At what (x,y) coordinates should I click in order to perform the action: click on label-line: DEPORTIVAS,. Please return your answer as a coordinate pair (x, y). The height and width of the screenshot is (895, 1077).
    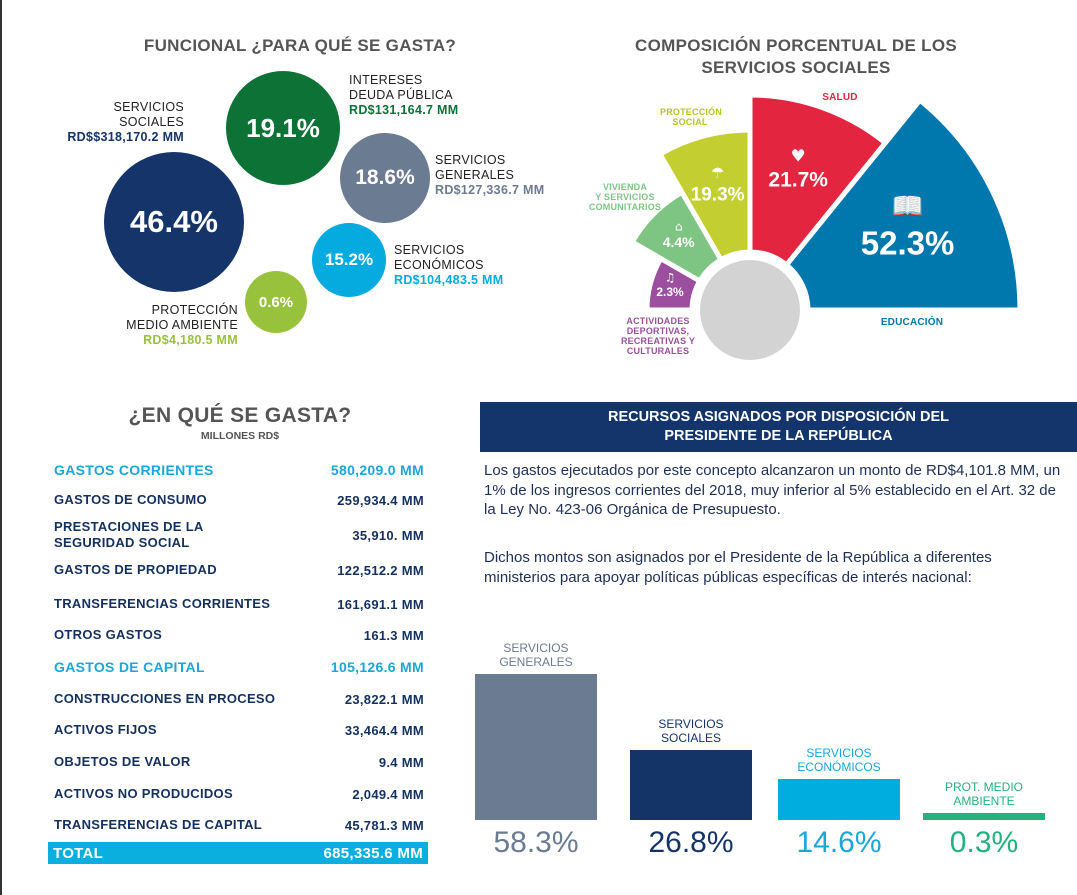
    Looking at the image, I should click on (658, 331).